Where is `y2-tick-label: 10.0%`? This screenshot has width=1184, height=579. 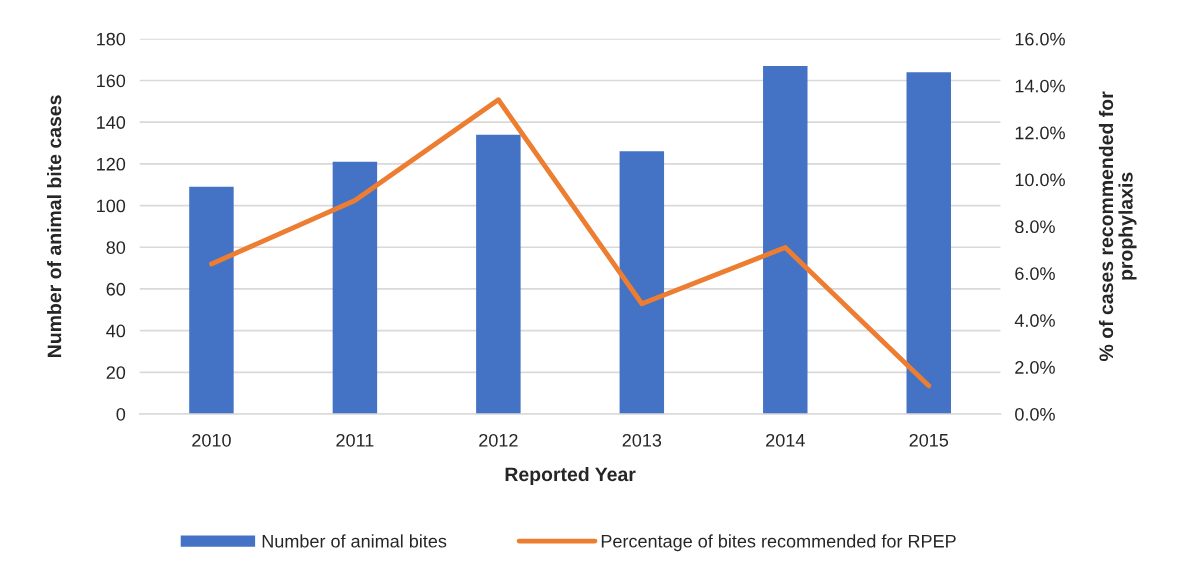
y2-tick-label: 10.0% is located at coordinates (1040, 180).